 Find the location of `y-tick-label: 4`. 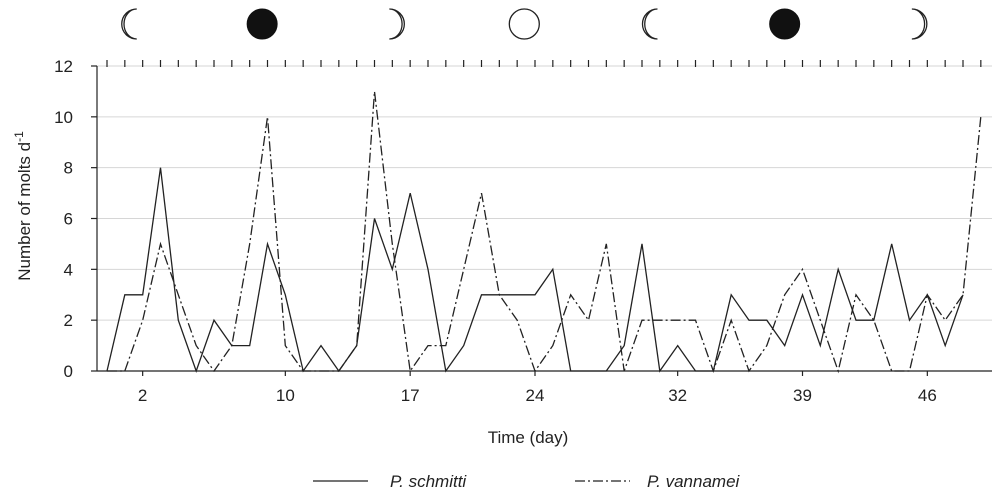

y-tick-label: 4 is located at coordinates (68, 269).